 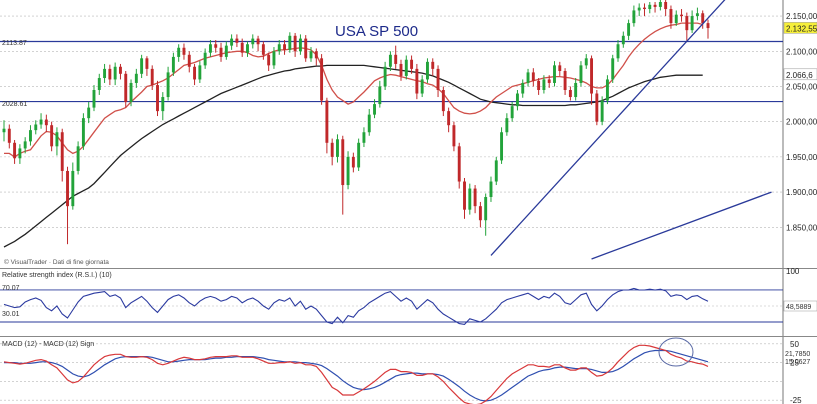 I want to click on macd-signal-value-tag: 15,0627, so click(x=797, y=362).